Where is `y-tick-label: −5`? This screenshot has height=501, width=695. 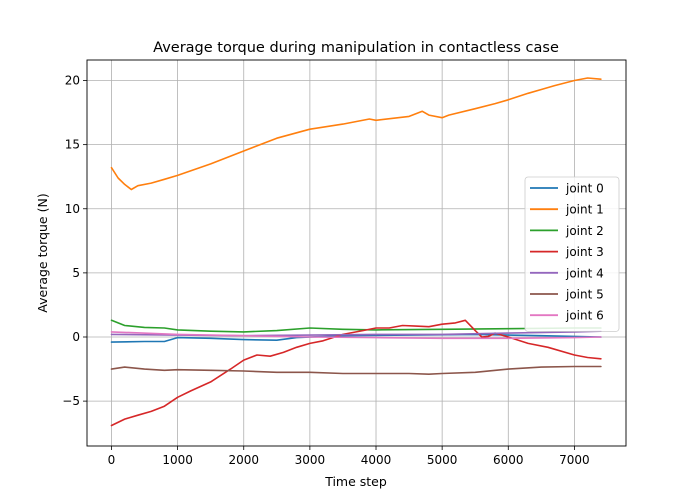
y-tick-label: −5 is located at coordinates (71, 401).